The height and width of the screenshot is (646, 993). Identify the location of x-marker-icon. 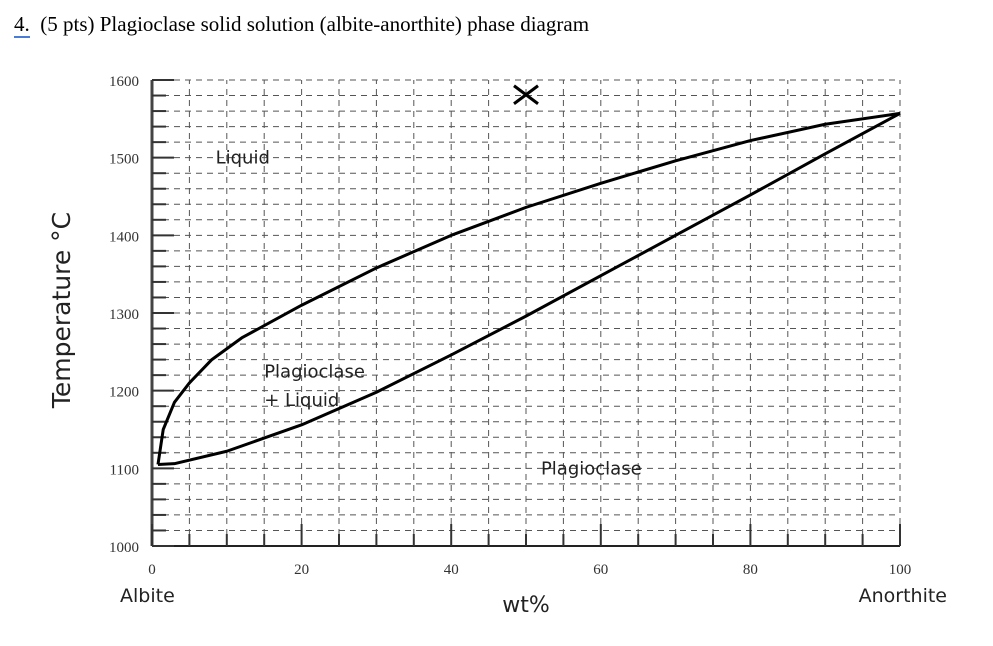
(526, 94).